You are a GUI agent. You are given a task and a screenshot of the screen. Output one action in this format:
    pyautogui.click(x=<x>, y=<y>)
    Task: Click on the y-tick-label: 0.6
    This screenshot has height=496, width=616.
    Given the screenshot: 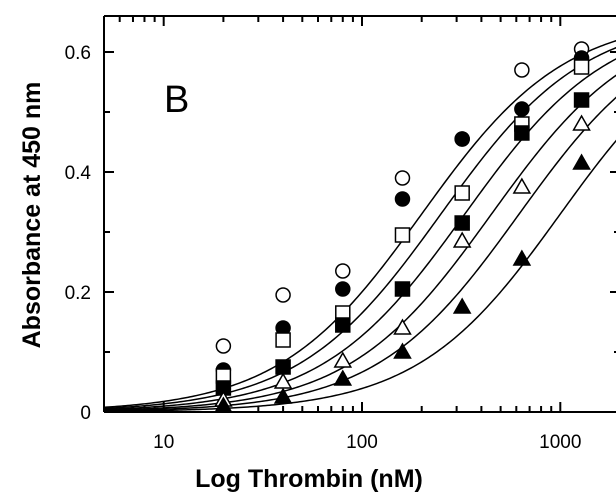 What is the action you would take?
    pyautogui.click(x=78, y=53)
    